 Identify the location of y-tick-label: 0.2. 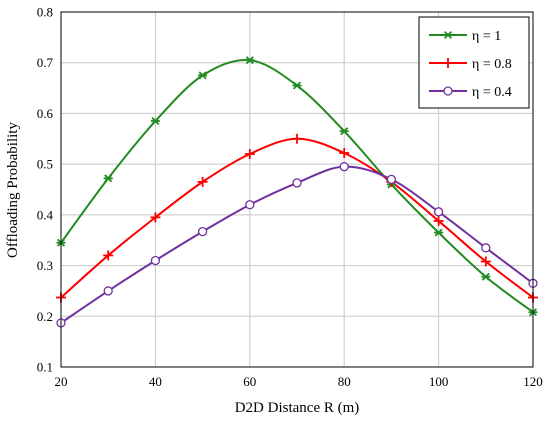
(45, 316).